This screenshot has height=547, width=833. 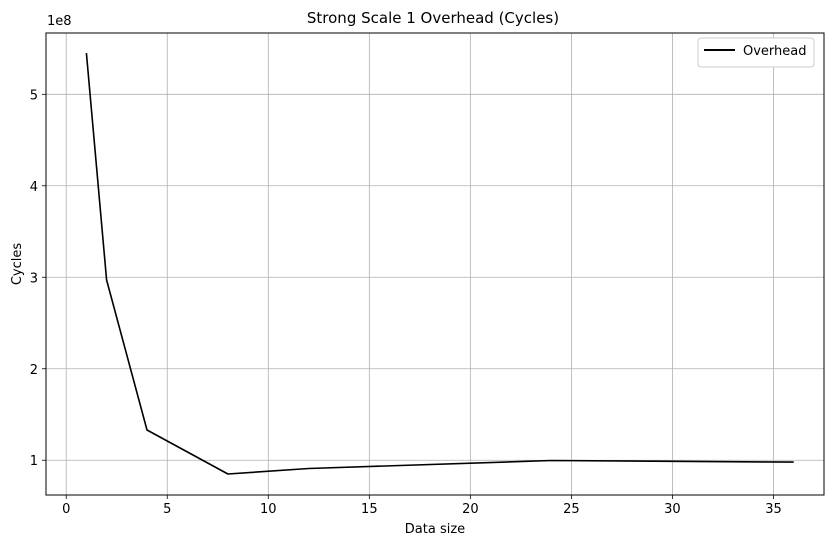 I want to click on y-tick-label: 2, so click(x=34, y=370).